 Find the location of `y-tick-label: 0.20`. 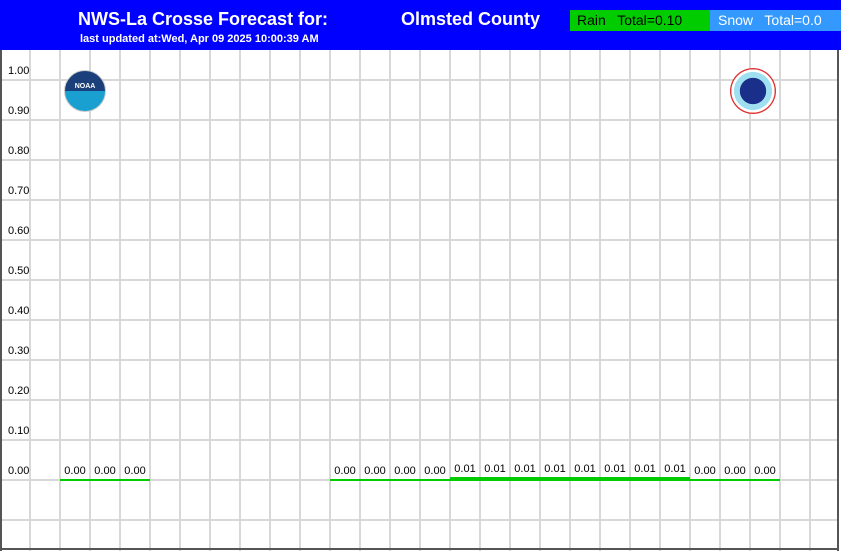

y-tick-label: 0.20 is located at coordinates (19, 391).